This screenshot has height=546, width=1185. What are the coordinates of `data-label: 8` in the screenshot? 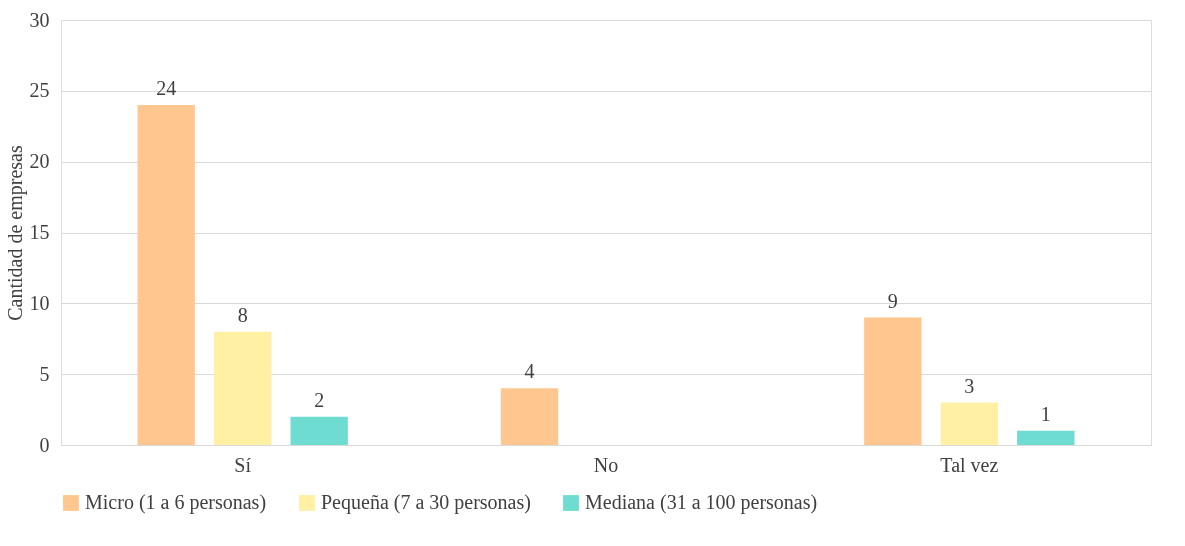 It's located at (242, 314).